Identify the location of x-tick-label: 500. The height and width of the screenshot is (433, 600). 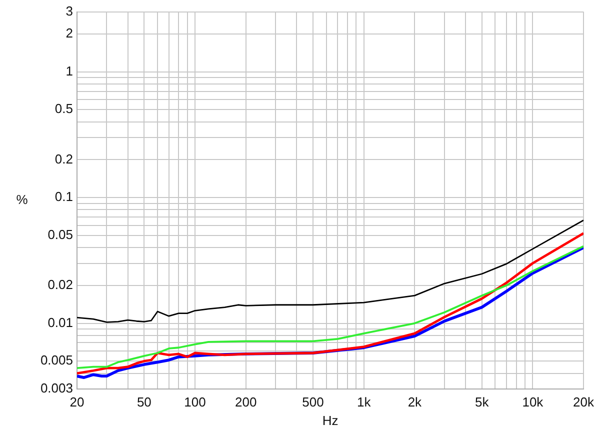
(313, 402).